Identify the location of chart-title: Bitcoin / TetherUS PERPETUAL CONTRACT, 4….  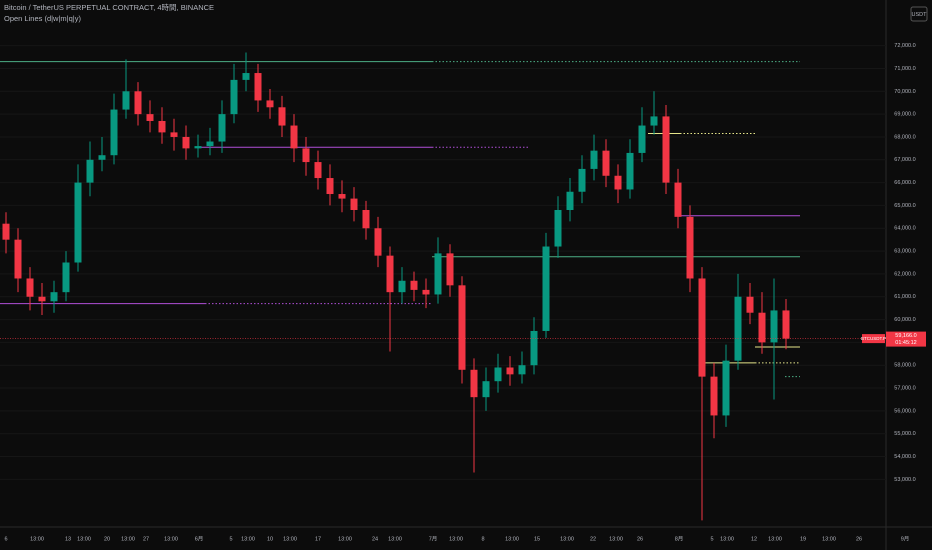
(109, 7).